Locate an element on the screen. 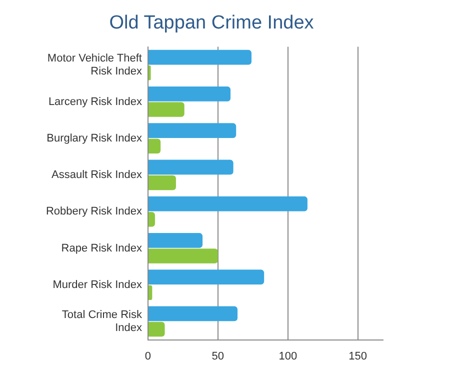 The height and width of the screenshot is (383, 471). y-tick-label: Burglary Risk Index is located at coordinates (94, 138).